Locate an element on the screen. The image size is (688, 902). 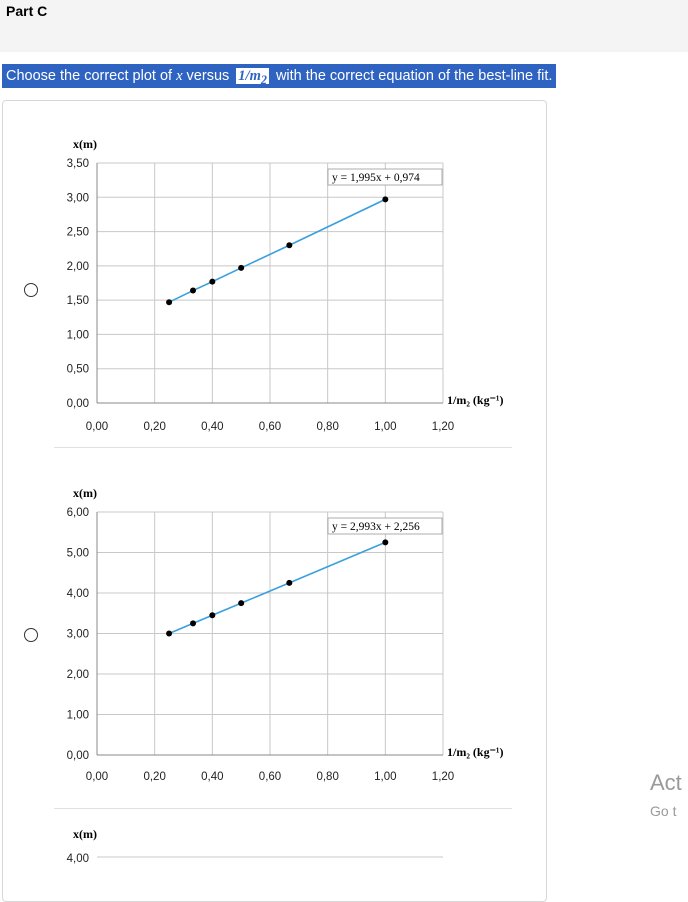
var-inv: 1/m is located at coordinates (249, 76).